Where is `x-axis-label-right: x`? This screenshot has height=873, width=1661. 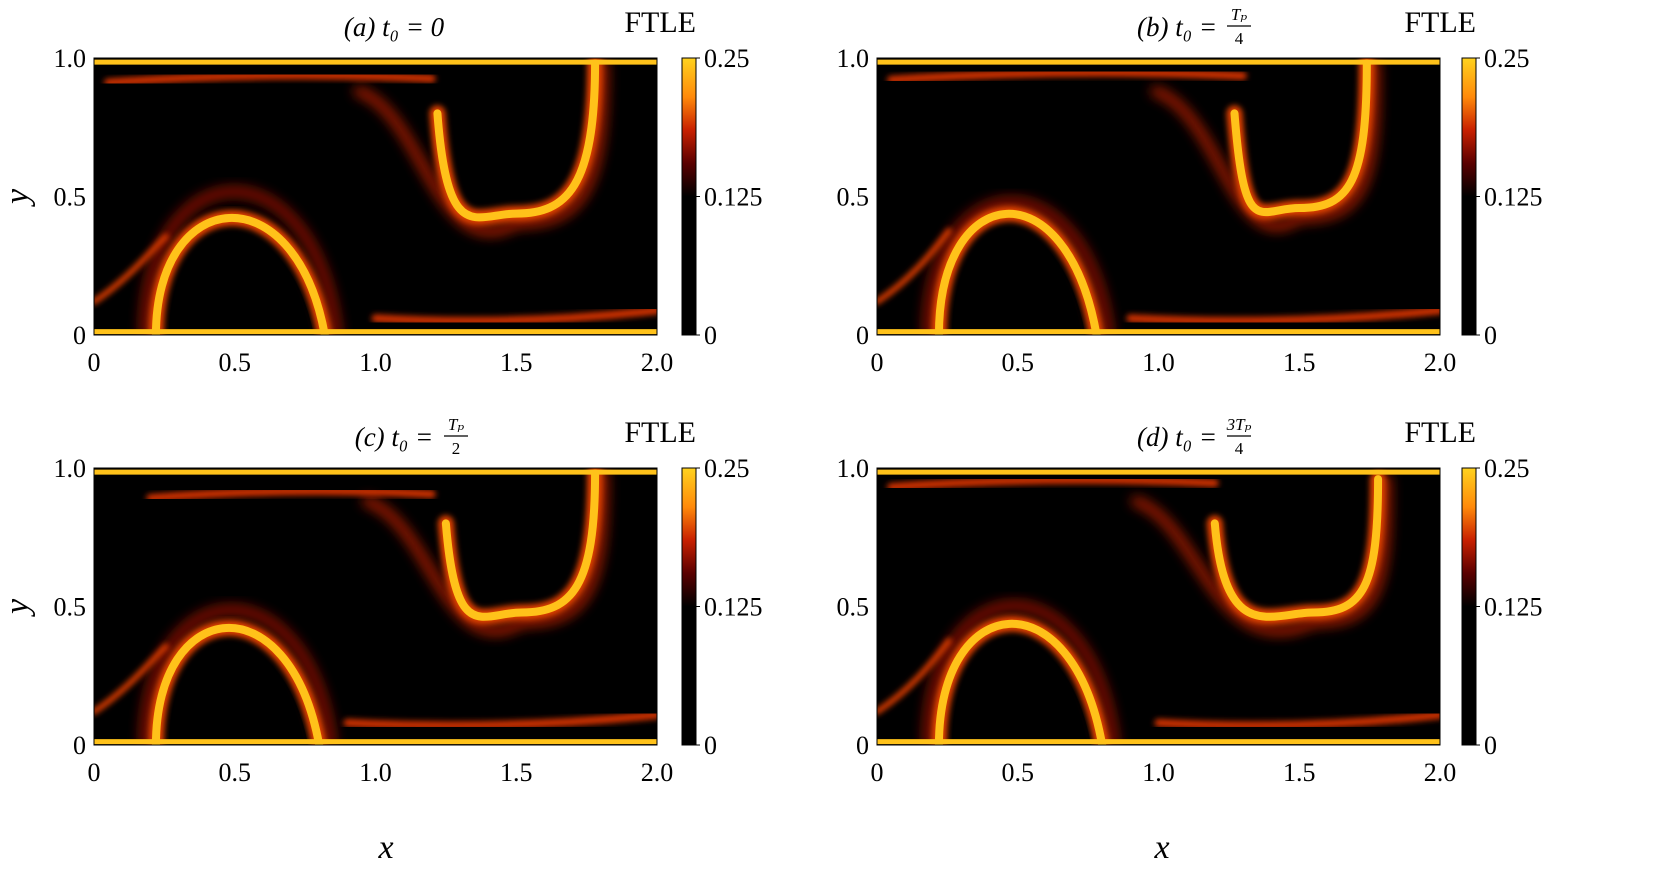 x-axis-label-right: x is located at coordinates (1161, 847).